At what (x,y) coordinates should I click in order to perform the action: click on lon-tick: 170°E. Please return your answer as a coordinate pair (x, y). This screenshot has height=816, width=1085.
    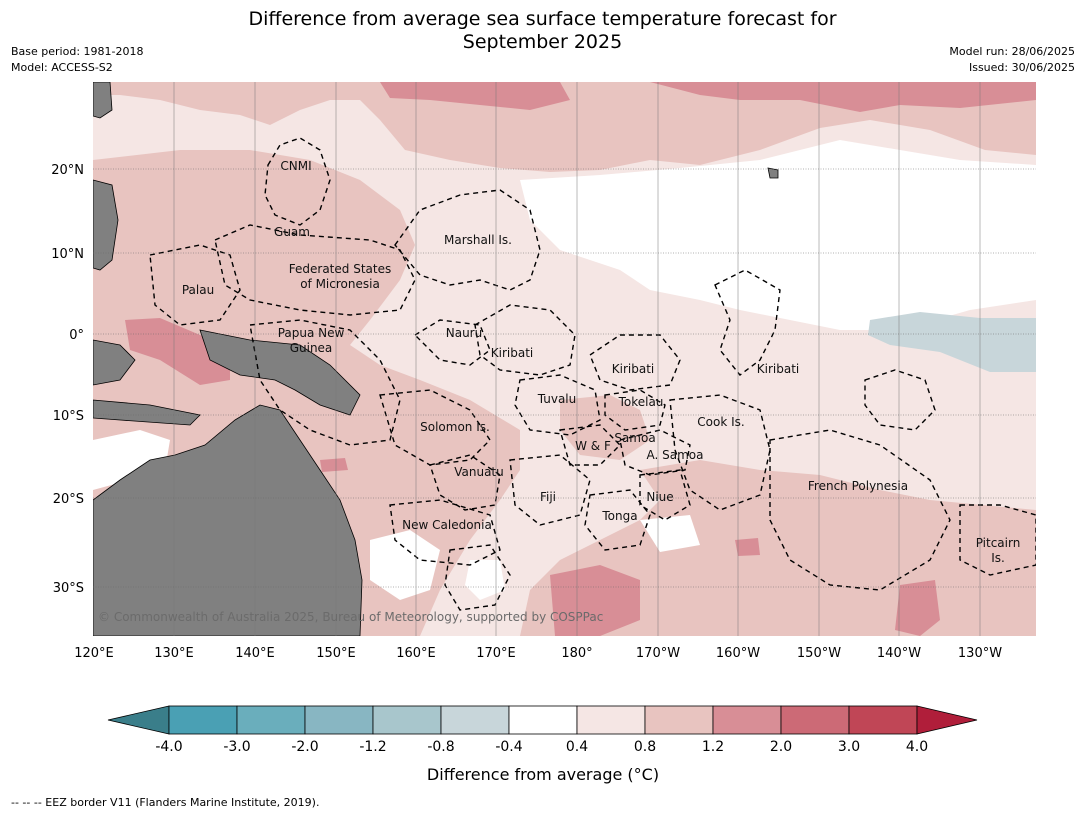
    Looking at the image, I should click on (496, 653).